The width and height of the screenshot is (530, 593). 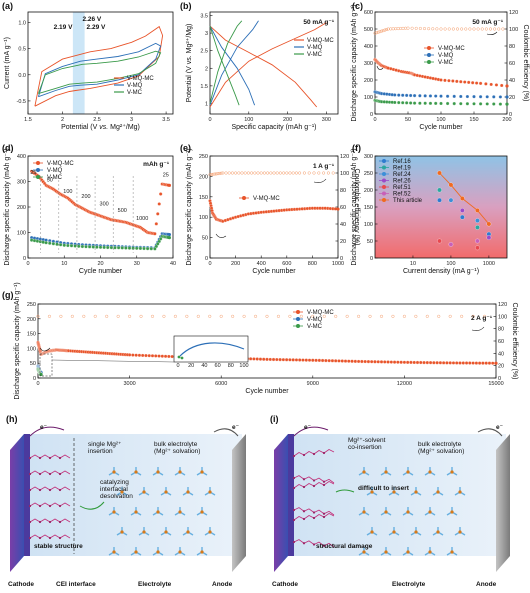 I want to click on peak-annotation: 2.19 V, so click(x=63, y=27).